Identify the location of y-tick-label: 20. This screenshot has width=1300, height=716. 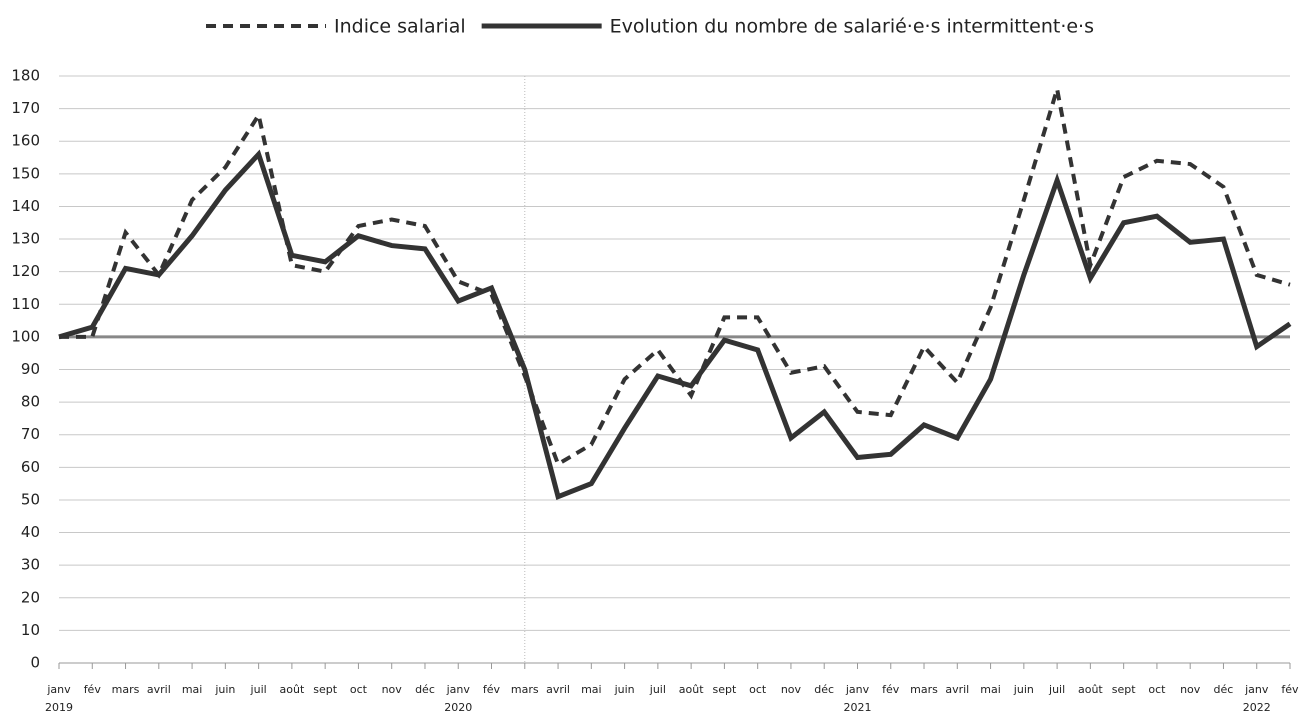
(30, 597).